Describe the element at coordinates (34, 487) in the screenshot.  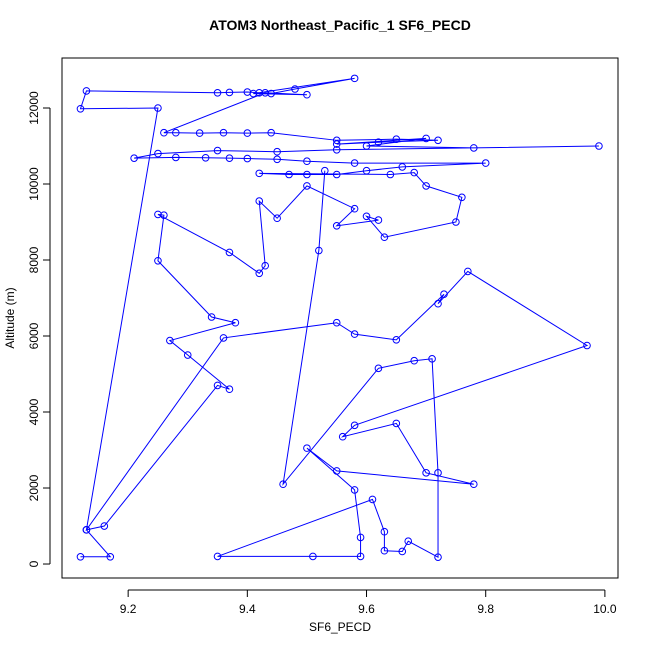
I see `y-tick-label: 2000` at that location.